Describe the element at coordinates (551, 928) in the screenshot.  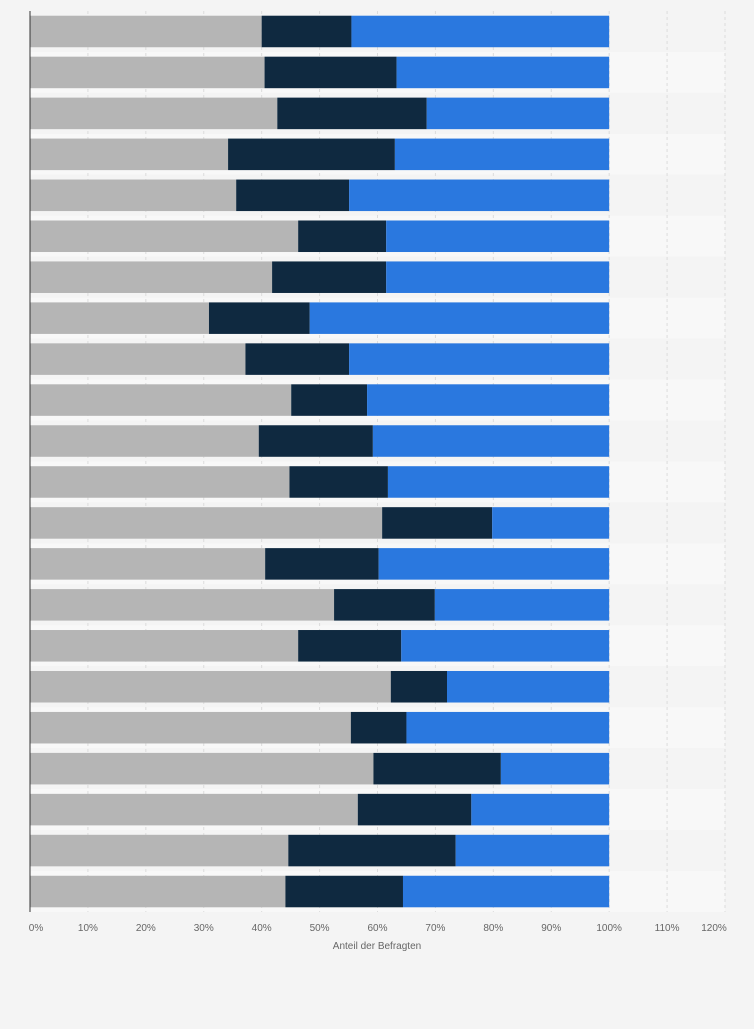
I see `x-tick-label: 90%` at that location.